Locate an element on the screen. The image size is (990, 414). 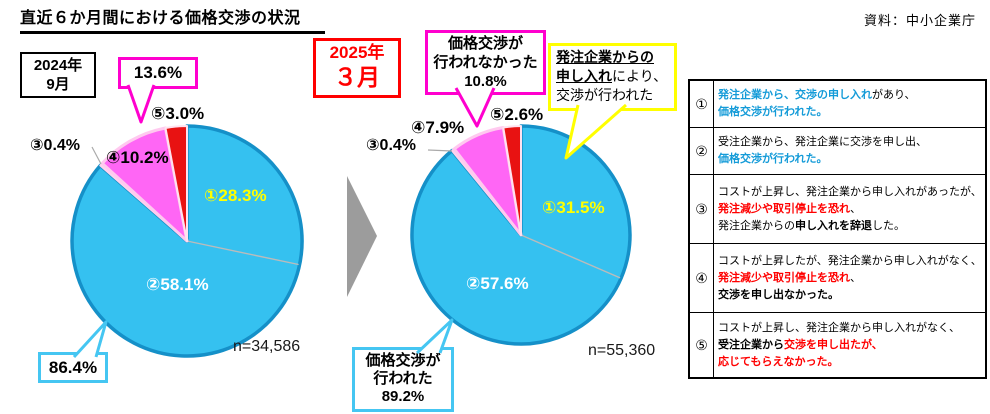
page-title: 直近６か月間における価格交渉の状況 is located at coordinates (160, 18).